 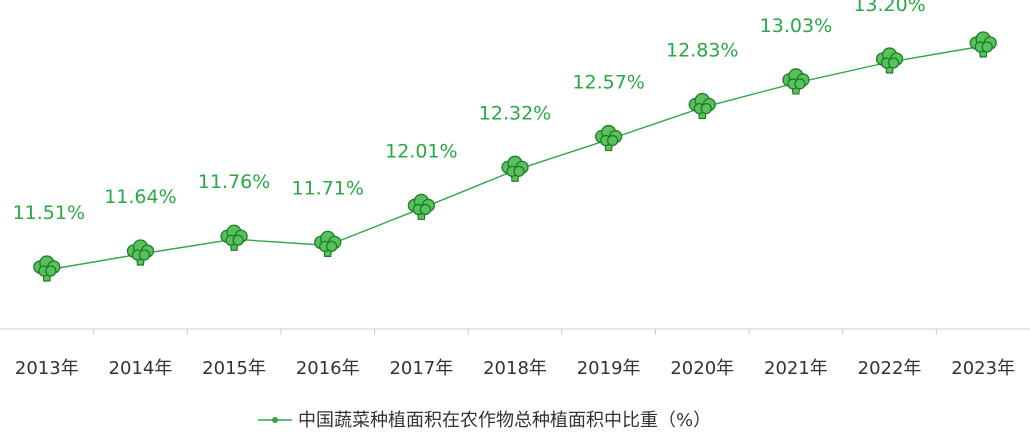 What do you see at coordinates (796, 26) in the screenshot?
I see `data-label: 13.03%` at bounding box center [796, 26].